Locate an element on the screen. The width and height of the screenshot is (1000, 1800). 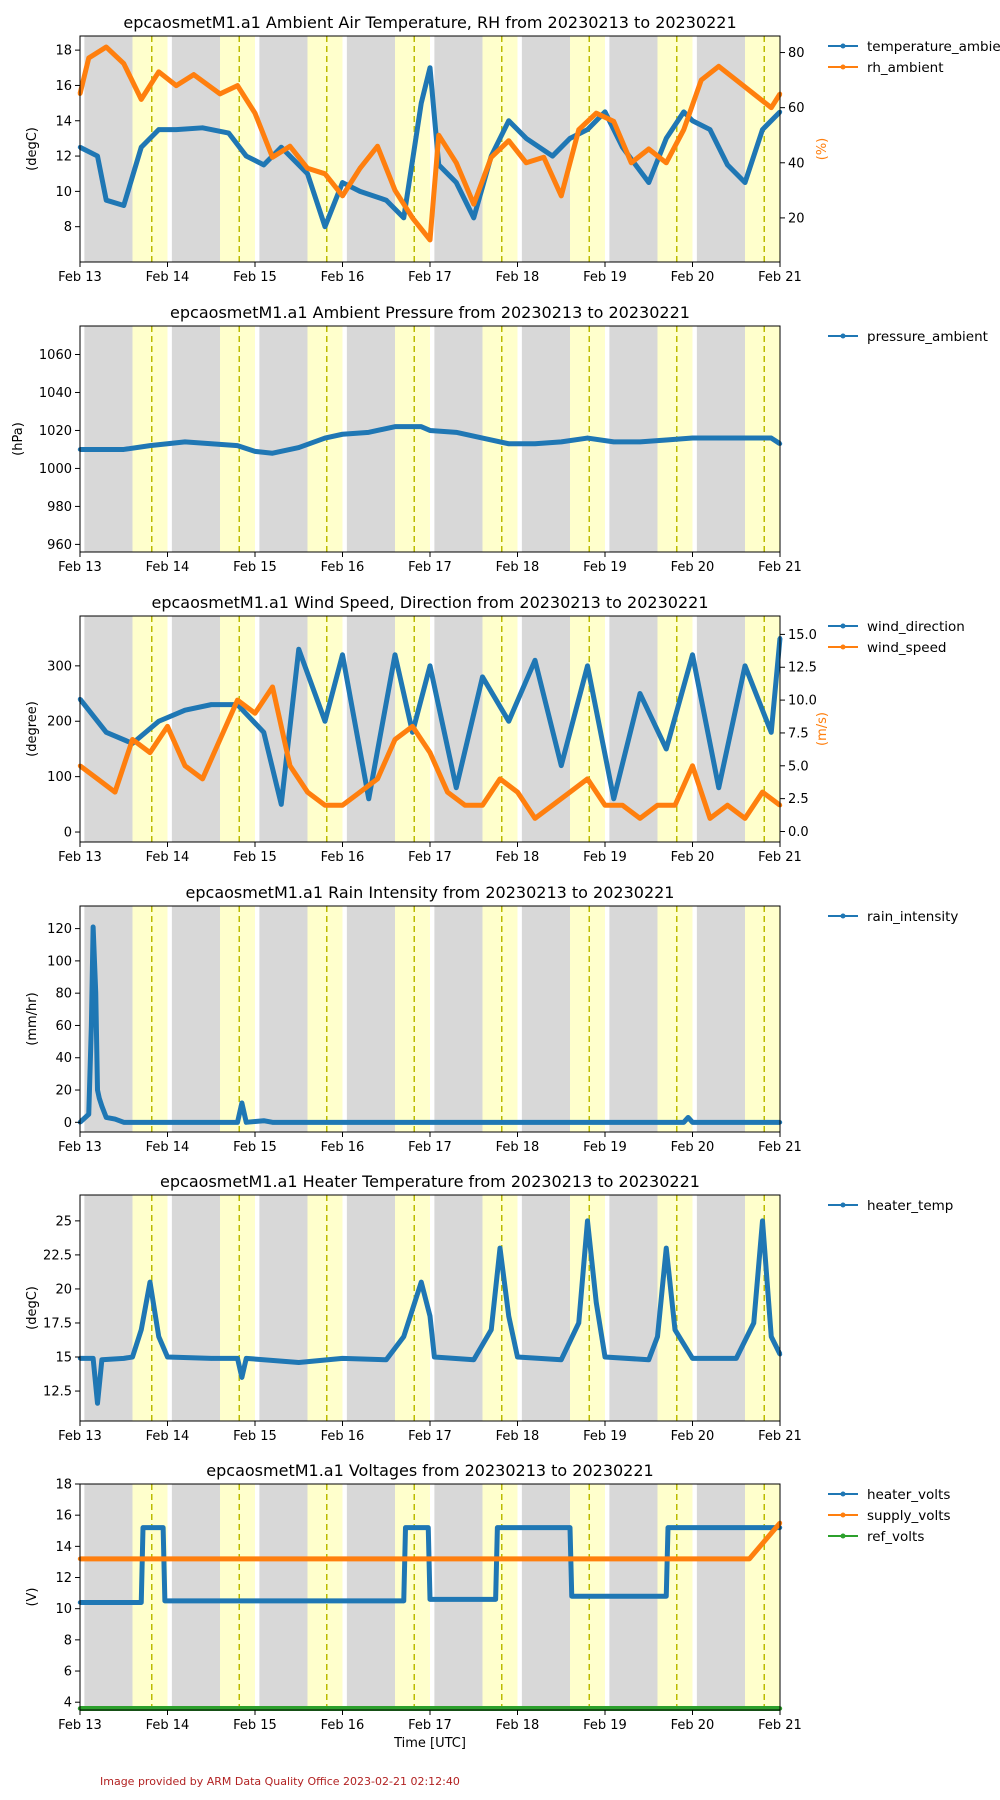
x-tick-label: Feb 16 is located at coordinates (343, 1436).